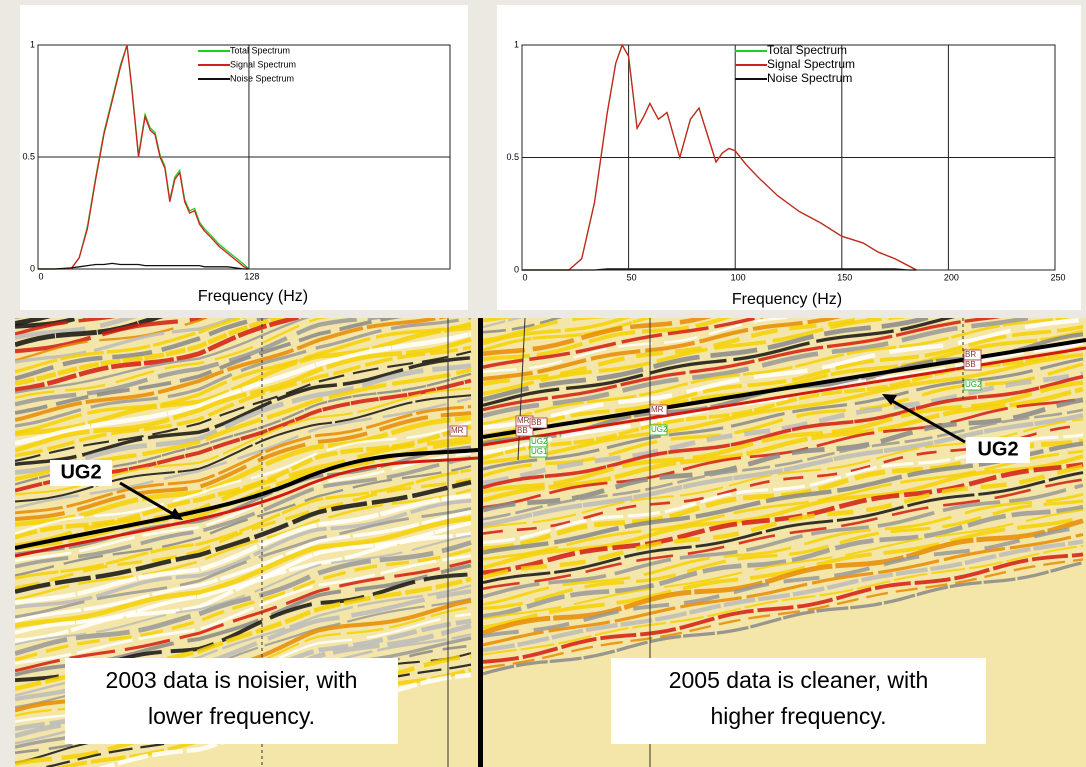  I want to click on y-tick-label: 0.5, so click(28, 156).